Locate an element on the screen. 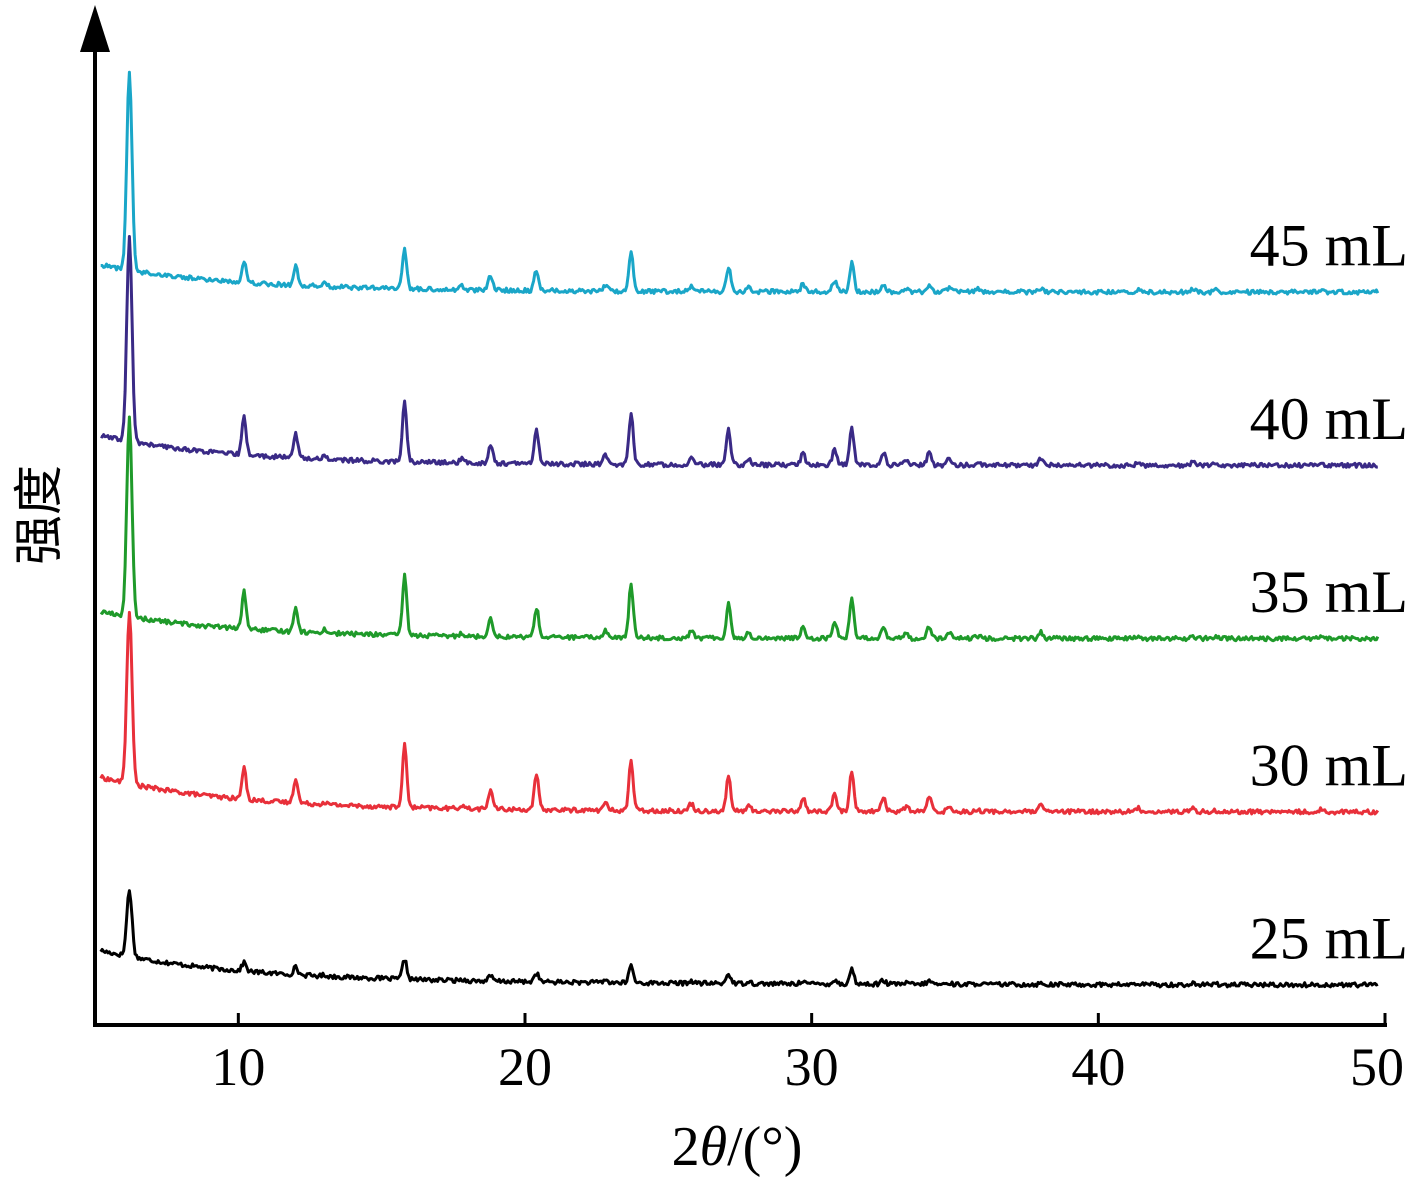 Image resolution: width=1417 pixels, height=1181 pixels. series-label-layer: 25 mL 30 mL 35 mL 40 mL 45 mL is located at coordinates (1329, 592).